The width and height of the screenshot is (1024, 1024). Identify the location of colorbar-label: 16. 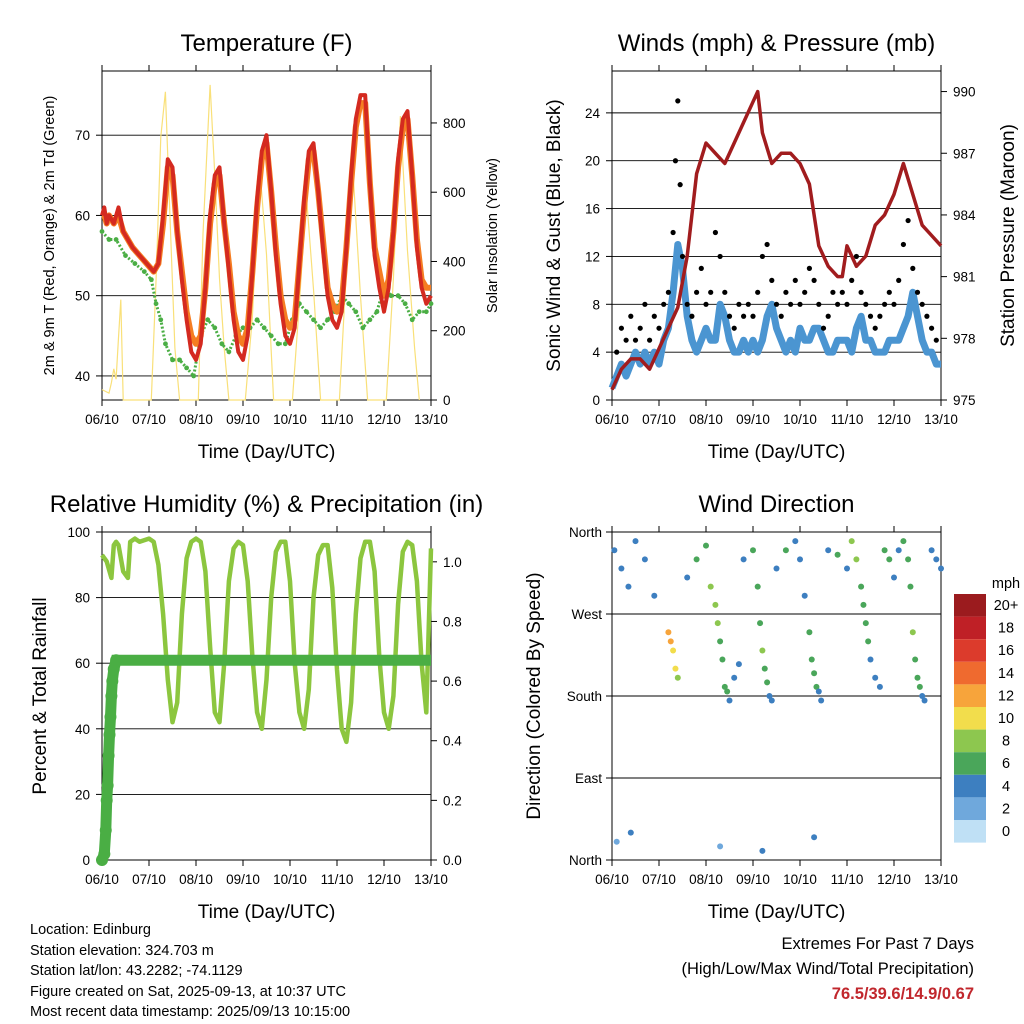
(1006, 651).